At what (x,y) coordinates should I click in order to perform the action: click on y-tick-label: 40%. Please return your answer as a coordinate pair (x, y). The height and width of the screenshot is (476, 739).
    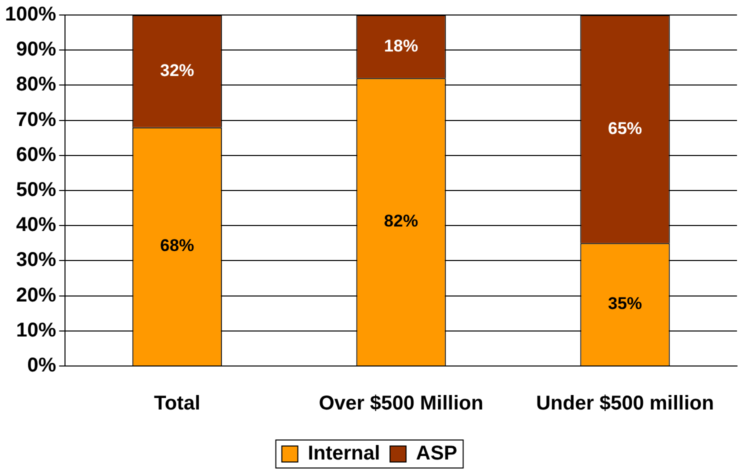
    Looking at the image, I should click on (36, 225).